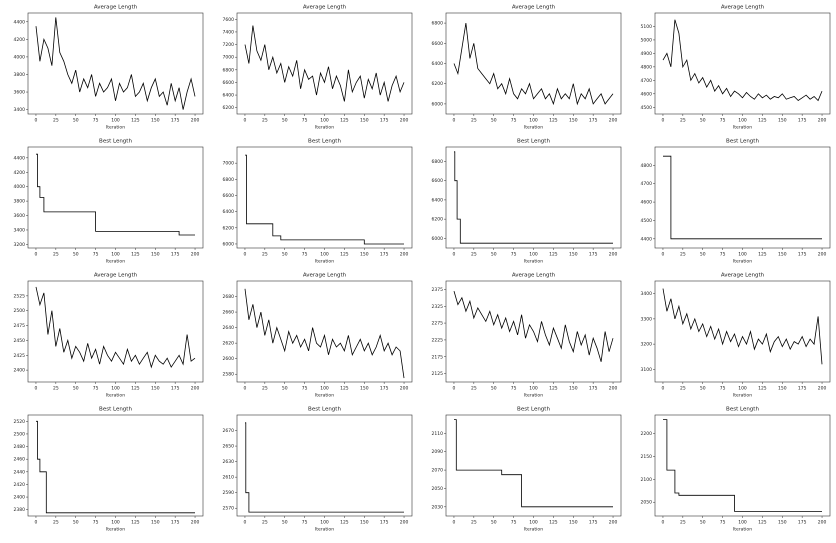 Image resolution: width=836 pixels, height=543 pixels. Describe the element at coordinates (647, 67) in the screenshot. I see `y-tick-label: 4800` at that location.